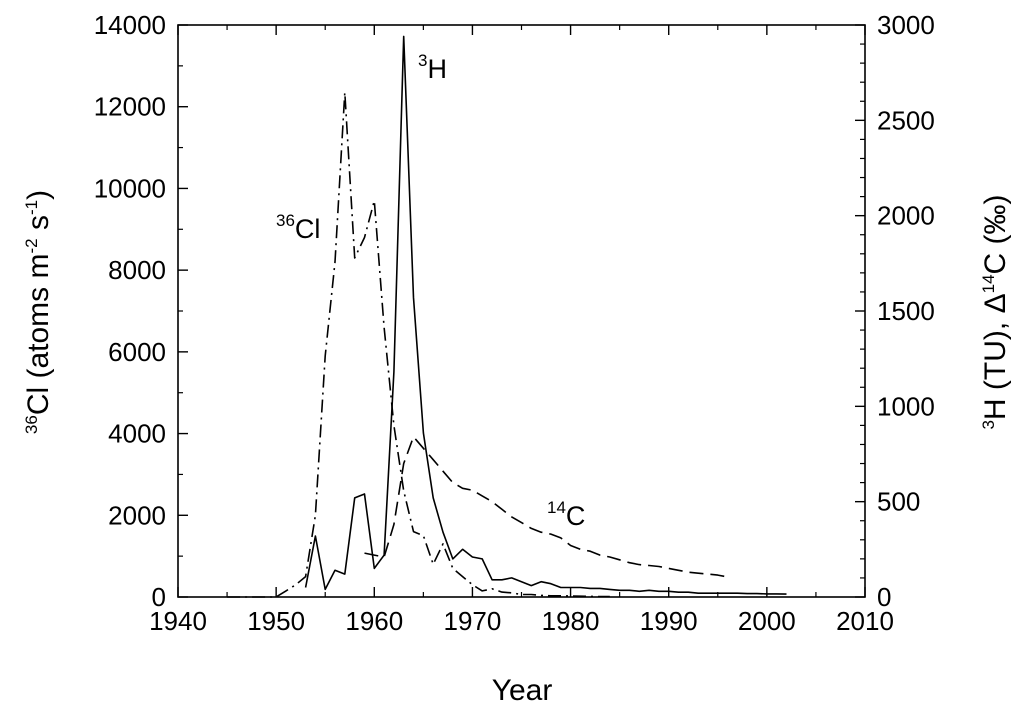 The image size is (1024, 707). I want to click on y-left-tick-label: 8000, so click(137, 270).